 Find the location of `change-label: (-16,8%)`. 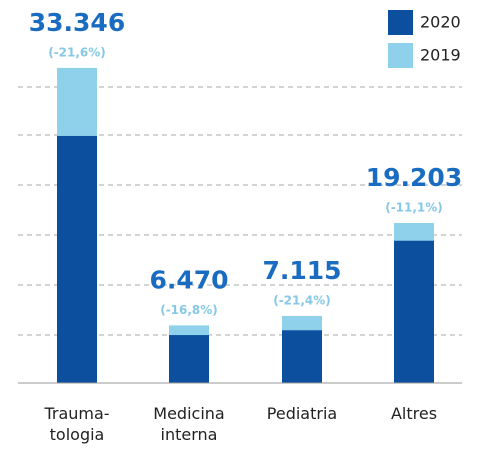

change-label: (-16,8%) is located at coordinates (189, 310).